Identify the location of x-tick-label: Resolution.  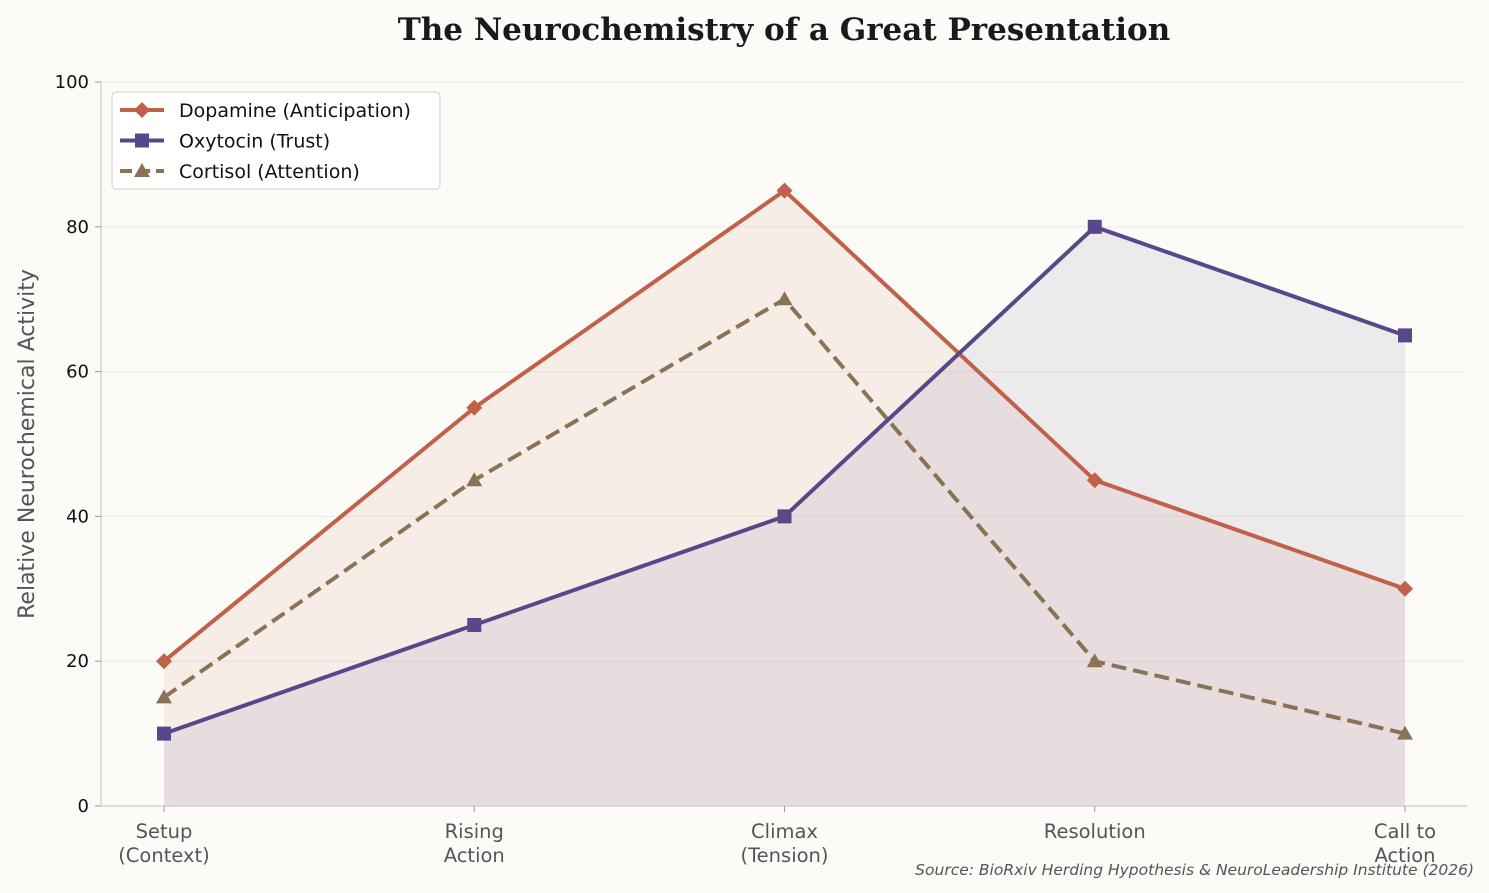
(1095, 831).